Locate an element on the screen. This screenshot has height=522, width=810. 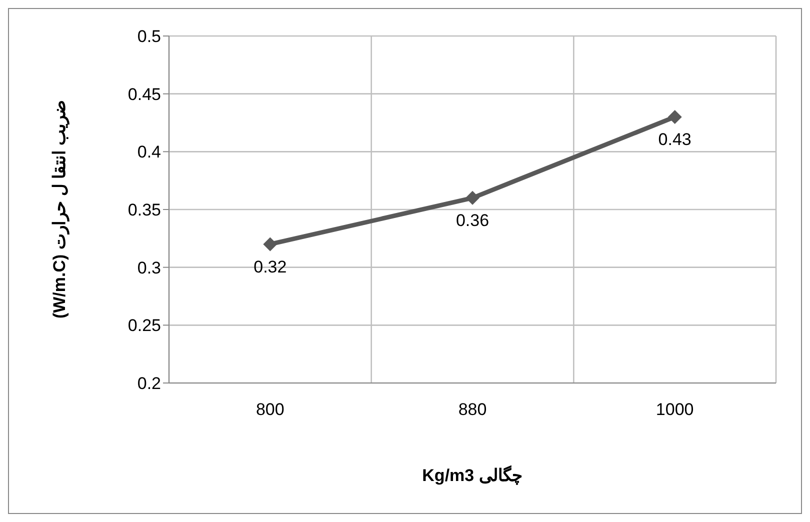
y-tick-label: 0.2 is located at coordinates (149, 384).